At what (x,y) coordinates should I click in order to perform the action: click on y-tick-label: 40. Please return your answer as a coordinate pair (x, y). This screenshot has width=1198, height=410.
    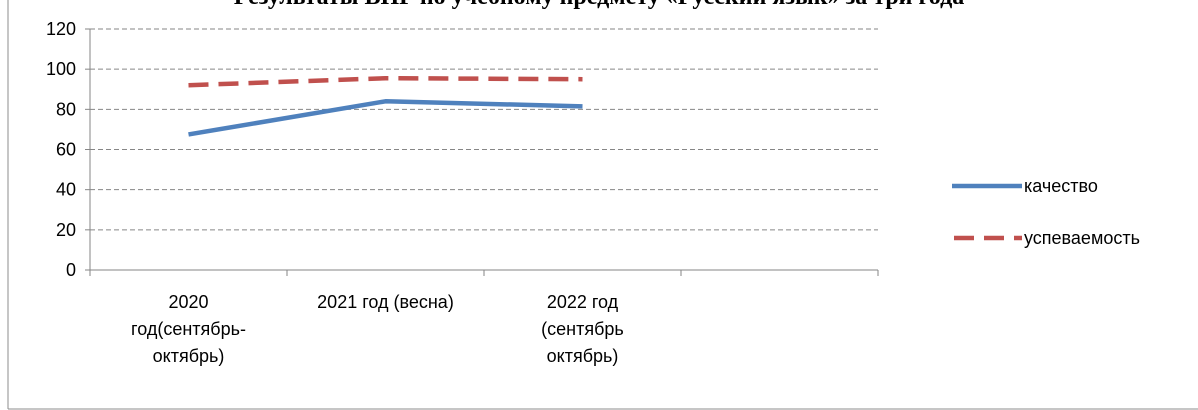
    Looking at the image, I should click on (66, 190).